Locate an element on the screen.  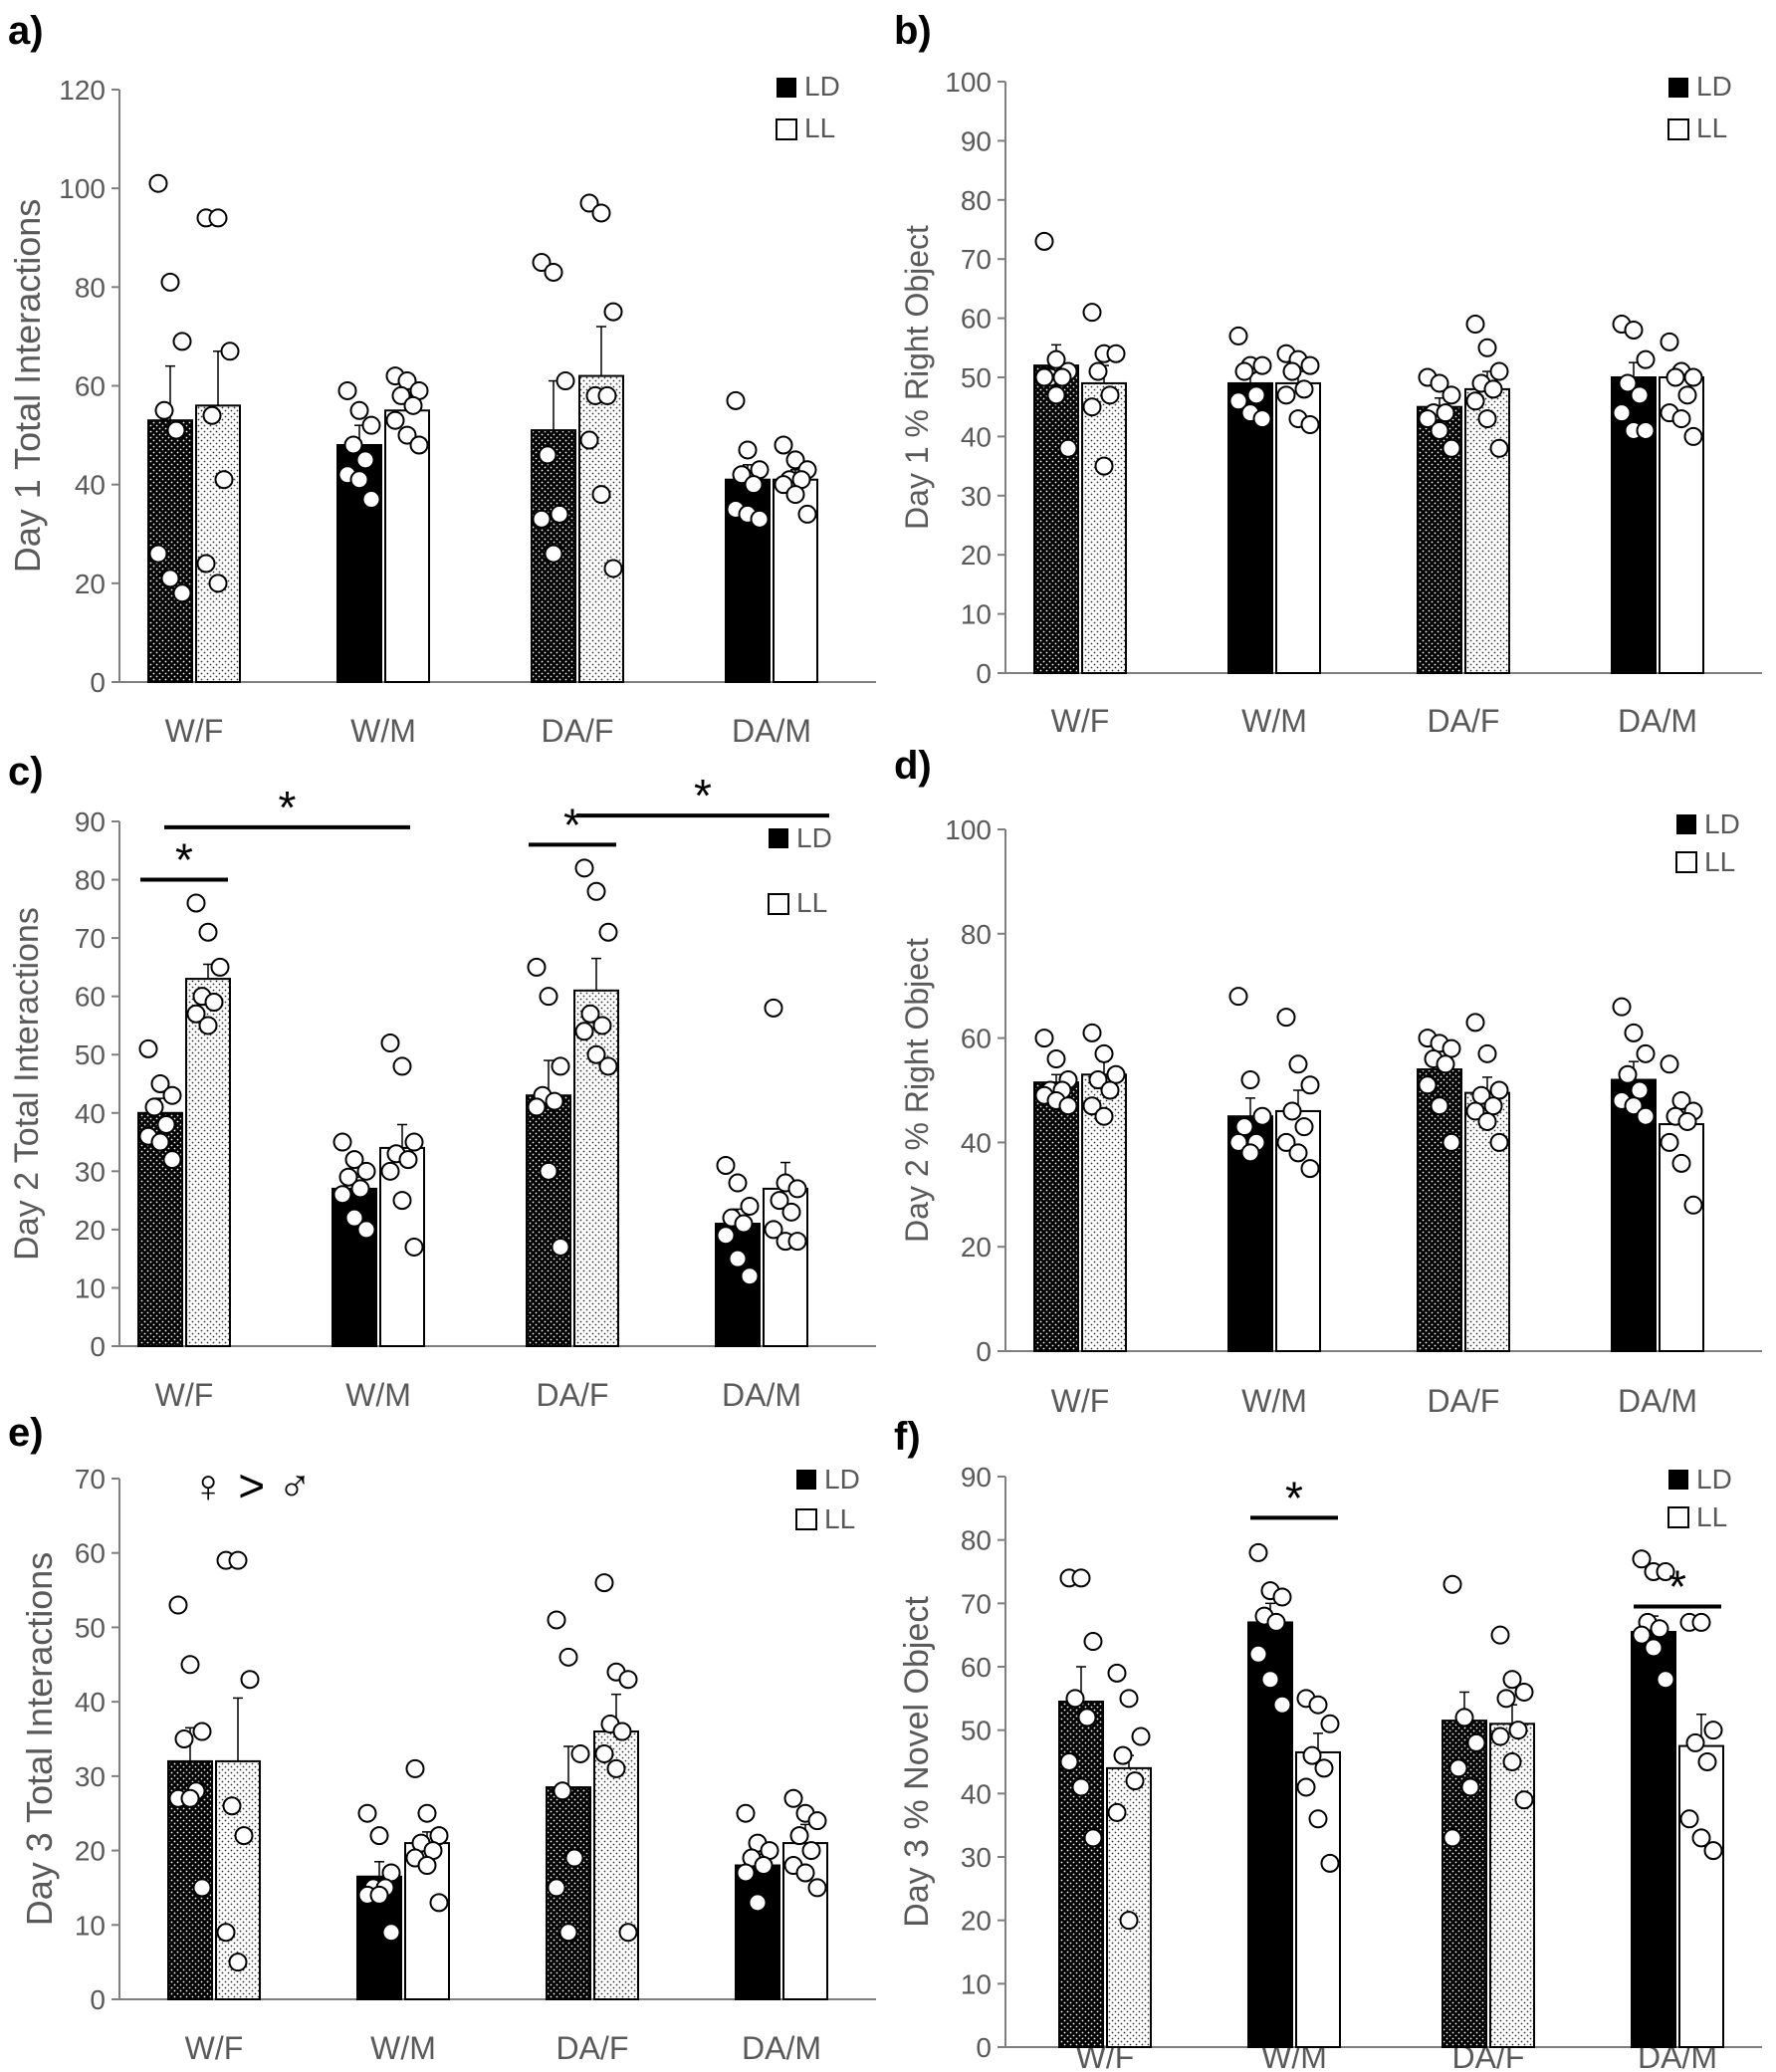
y-axis-label: Day 3 % Novel Object is located at coordinates (917, 1762).